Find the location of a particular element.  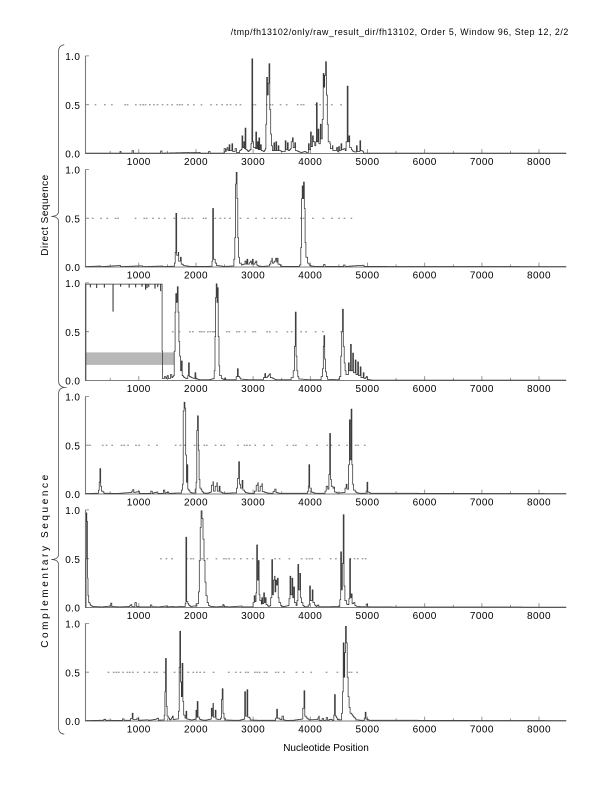

svg-text: Nucleotide Position is located at coordinates (326, 748).